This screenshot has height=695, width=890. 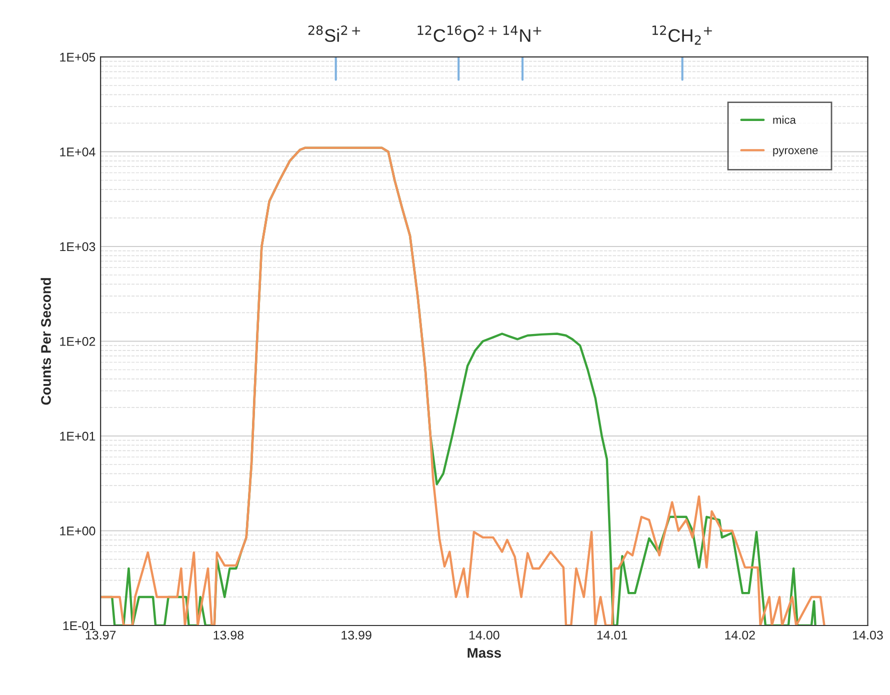 I want to click on x-tick-label: 14.01, so click(x=612, y=635).